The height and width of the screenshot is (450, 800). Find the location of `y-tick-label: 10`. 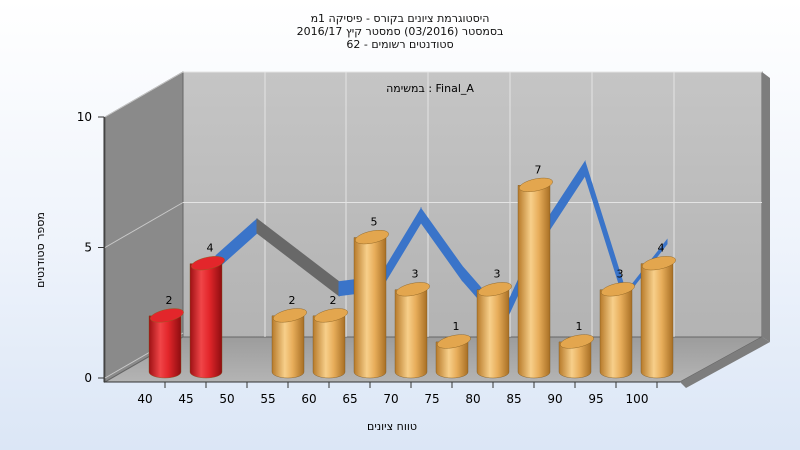

y-tick-label: 10 is located at coordinates (84, 117).